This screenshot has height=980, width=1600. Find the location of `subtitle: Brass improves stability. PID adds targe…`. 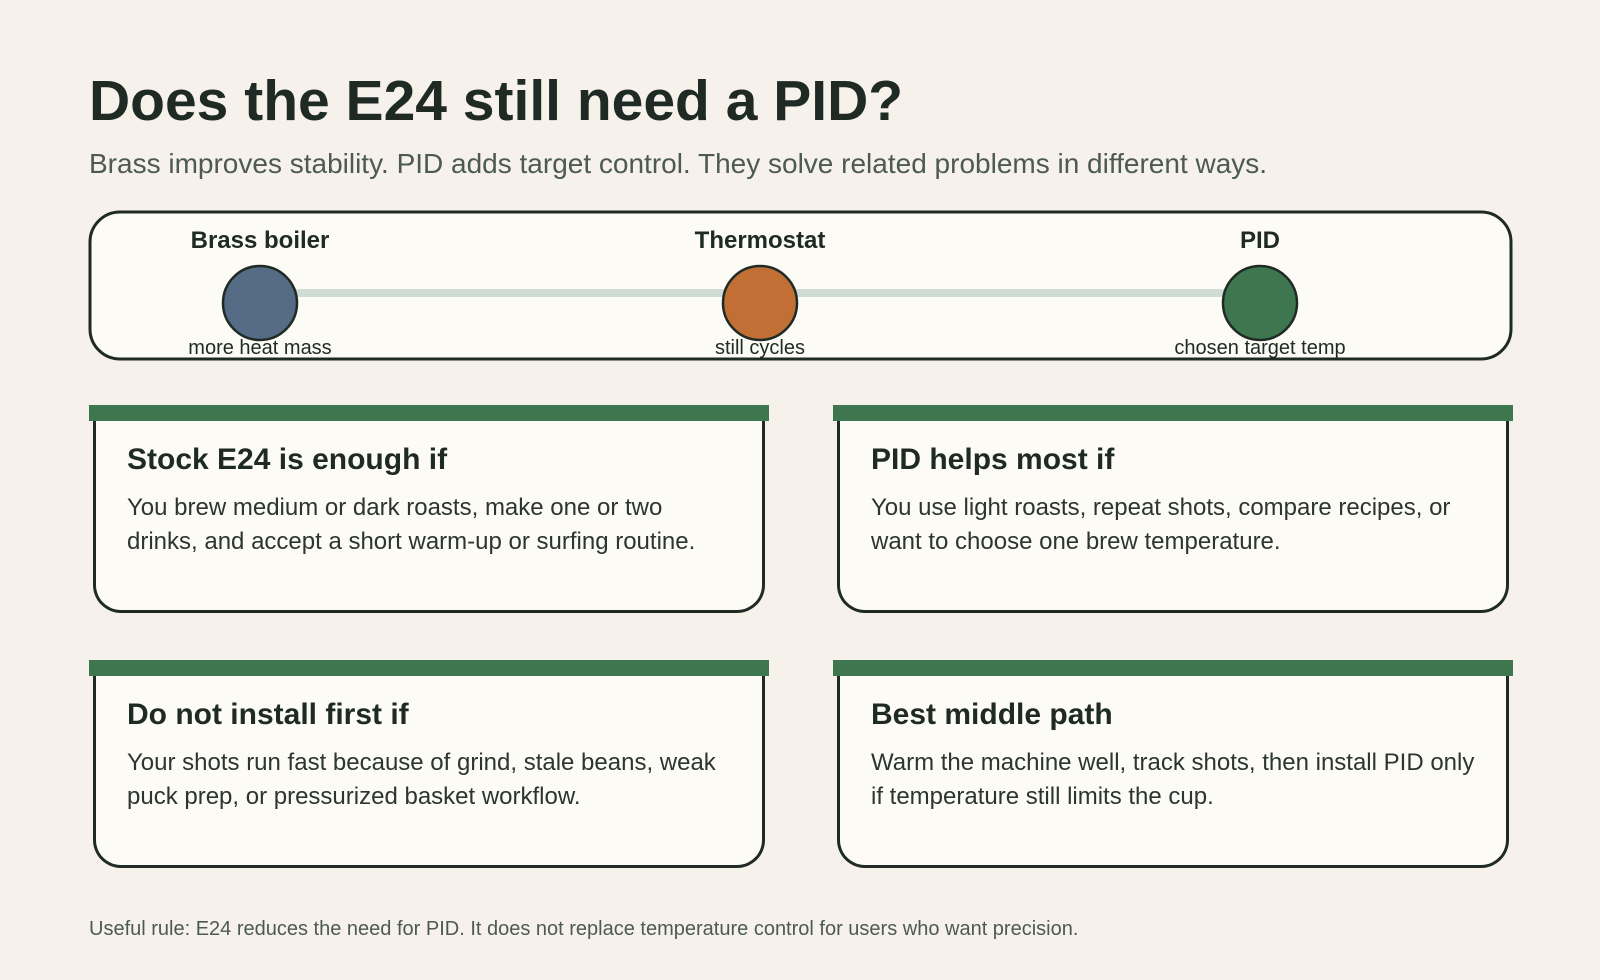

subtitle: Brass improves stability. PID adds targe… is located at coordinates (678, 163).